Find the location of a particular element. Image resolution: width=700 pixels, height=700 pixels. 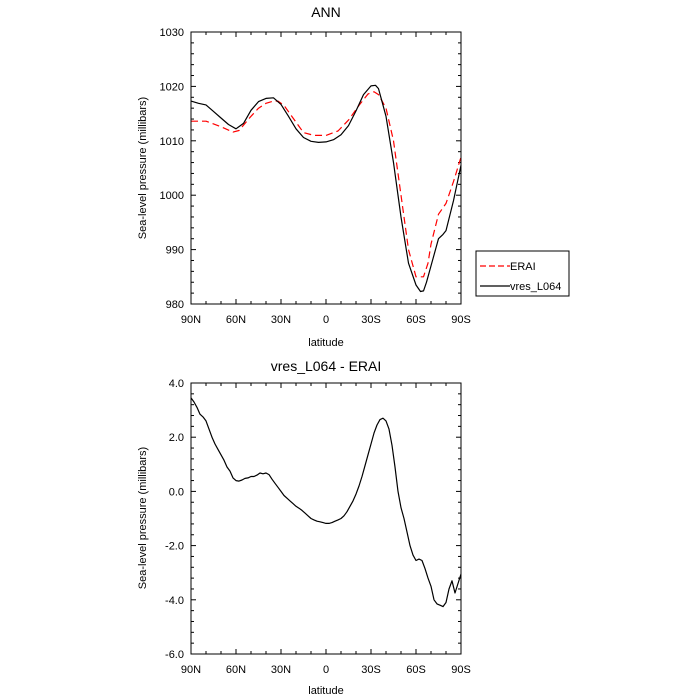

bottom-series-lines is located at coordinates (326, 502).